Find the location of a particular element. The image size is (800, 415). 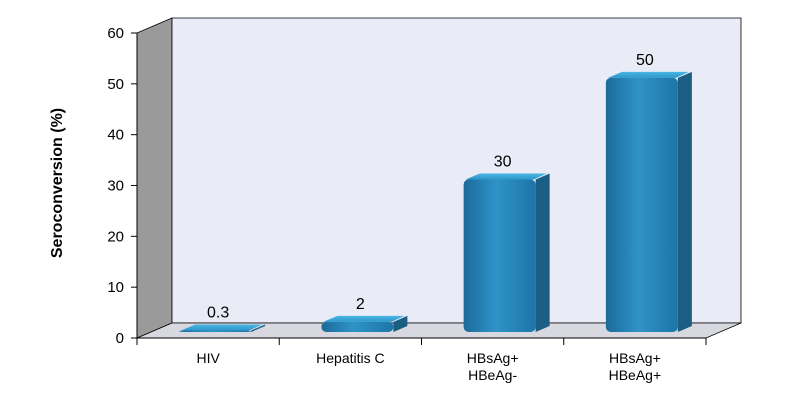

y-tick-label: 40 is located at coordinates (115, 135).